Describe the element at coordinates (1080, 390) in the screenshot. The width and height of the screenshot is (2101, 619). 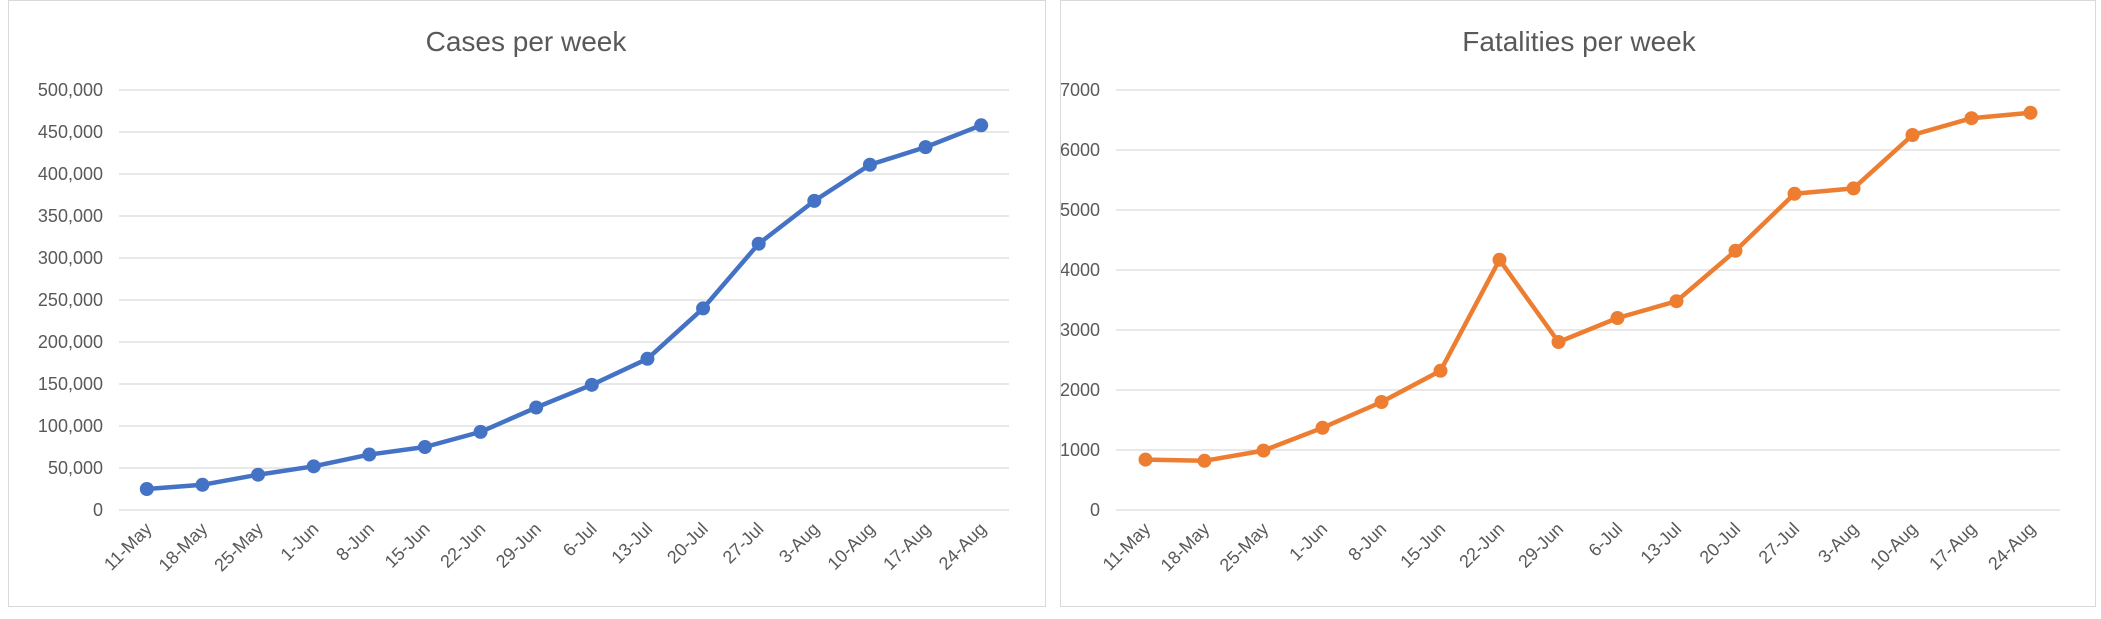
I see `y-tick-label: 2000` at that location.